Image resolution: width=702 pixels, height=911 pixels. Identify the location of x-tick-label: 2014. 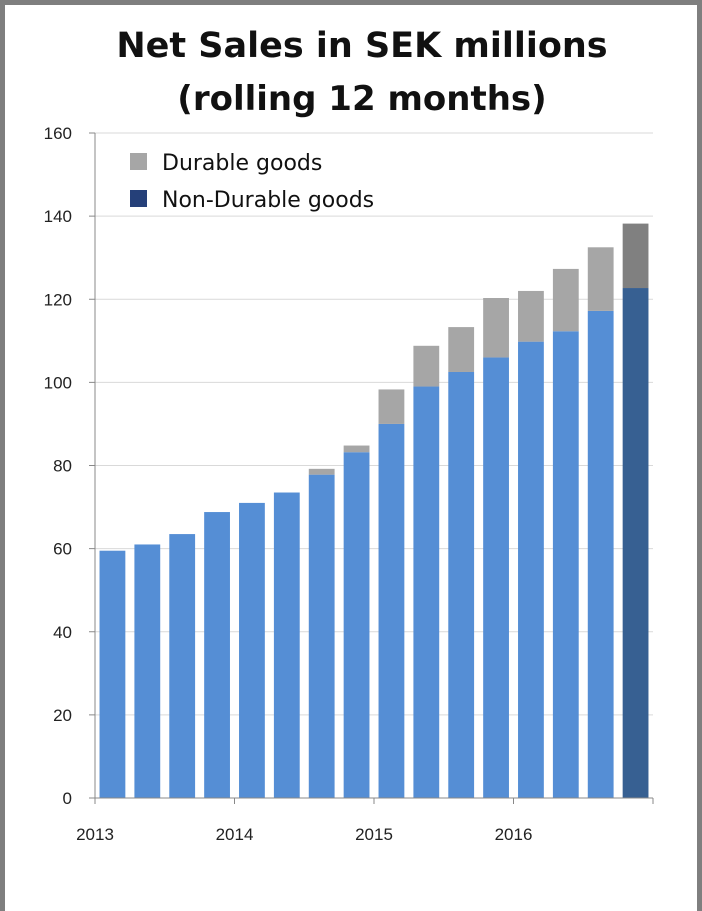
(235, 834).